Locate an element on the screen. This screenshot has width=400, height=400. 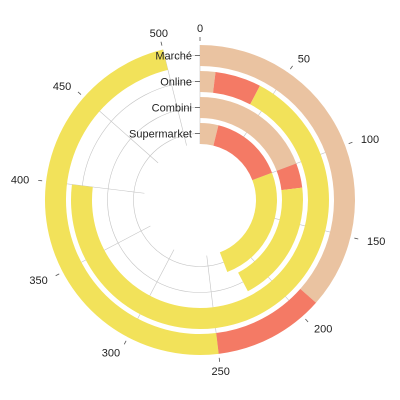
axis-tick-label-6: 300 is located at coordinates (111, 353).